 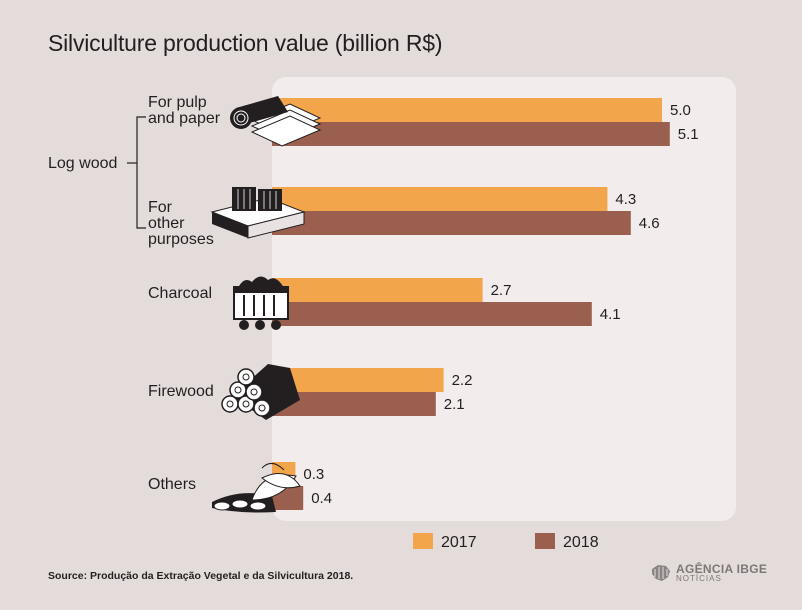 I want to click on value-label: 4.1, so click(x=610, y=314).